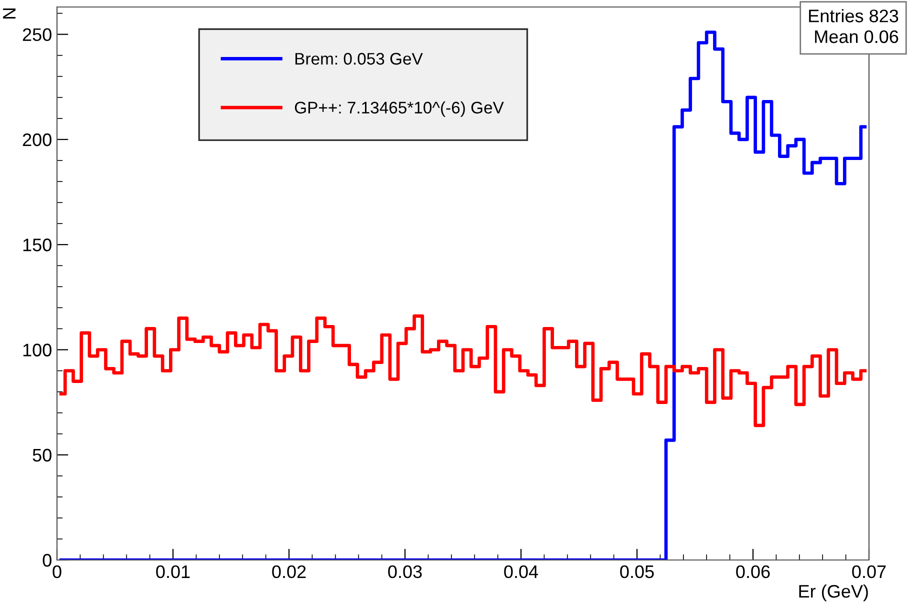  I want to click on y-axis-title: N, so click(9, 13).